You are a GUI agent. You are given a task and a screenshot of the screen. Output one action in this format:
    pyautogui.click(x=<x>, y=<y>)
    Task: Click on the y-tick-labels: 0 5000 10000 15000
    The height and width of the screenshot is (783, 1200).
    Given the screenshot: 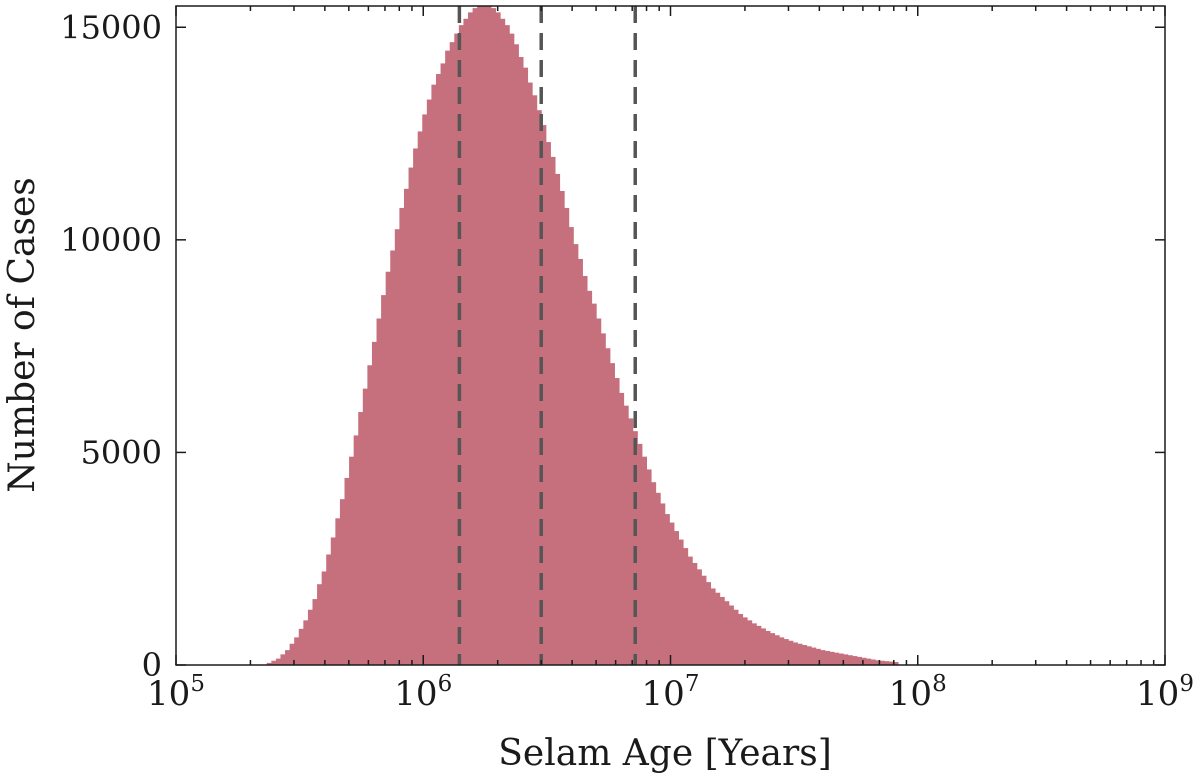 What is the action you would take?
    pyautogui.click(x=111, y=346)
    